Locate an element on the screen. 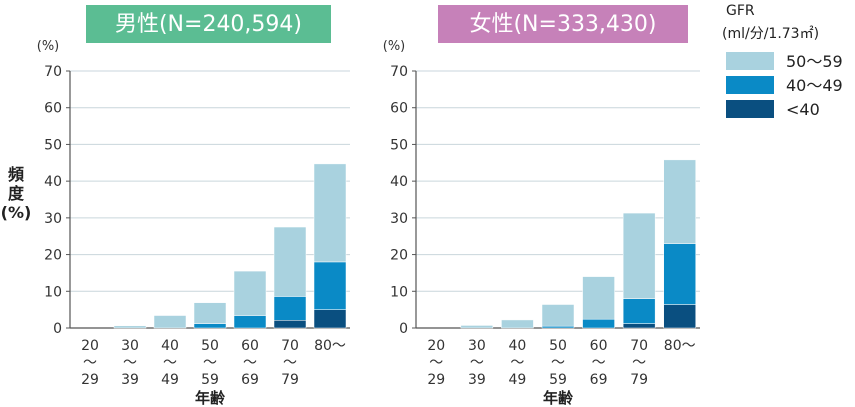 This screenshot has height=407, width=855. y-axis-title: 頻度(%) is located at coordinates (16, 193).